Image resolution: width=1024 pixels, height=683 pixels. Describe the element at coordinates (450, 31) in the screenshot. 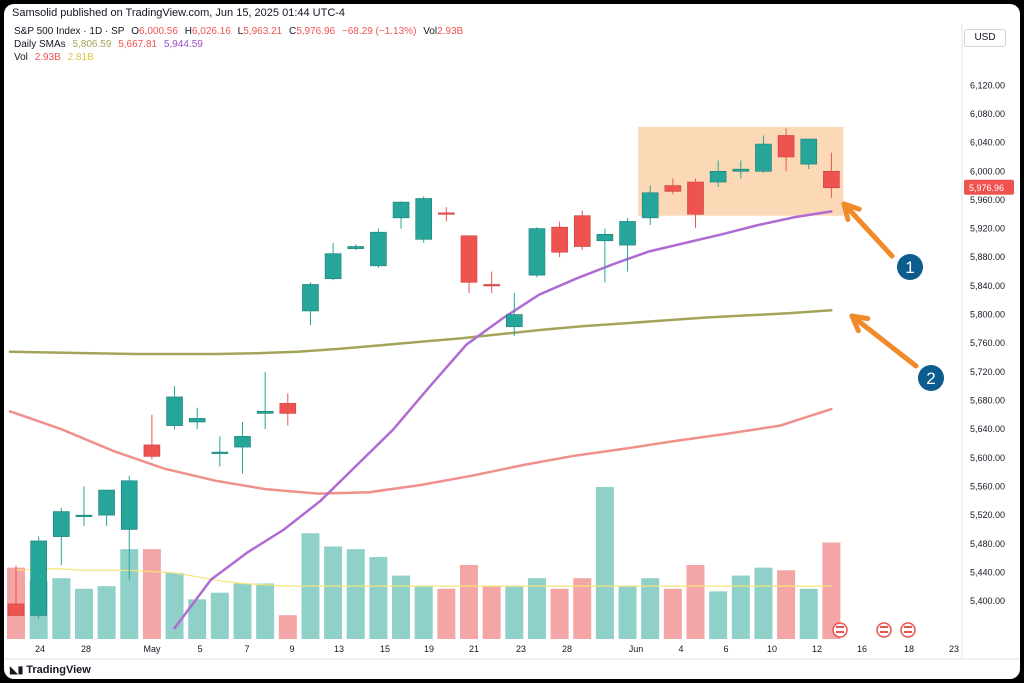

I see `vol-value: 2.93B` at that location.